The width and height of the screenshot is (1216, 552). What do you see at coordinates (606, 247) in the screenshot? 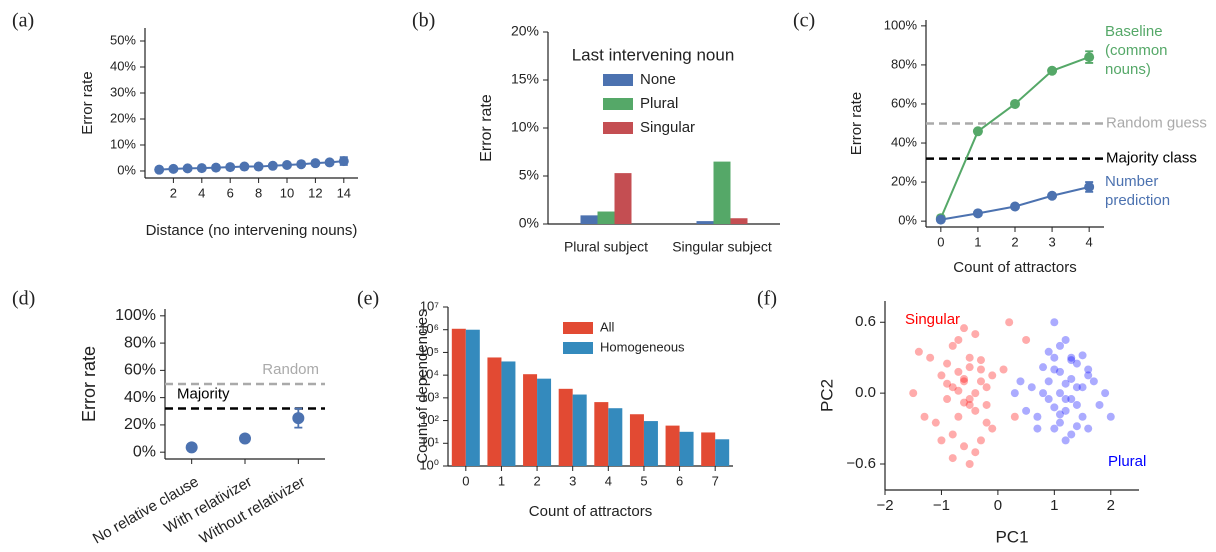
I see `x-tick-label: Plural subject` at bounding box center [606, 247].